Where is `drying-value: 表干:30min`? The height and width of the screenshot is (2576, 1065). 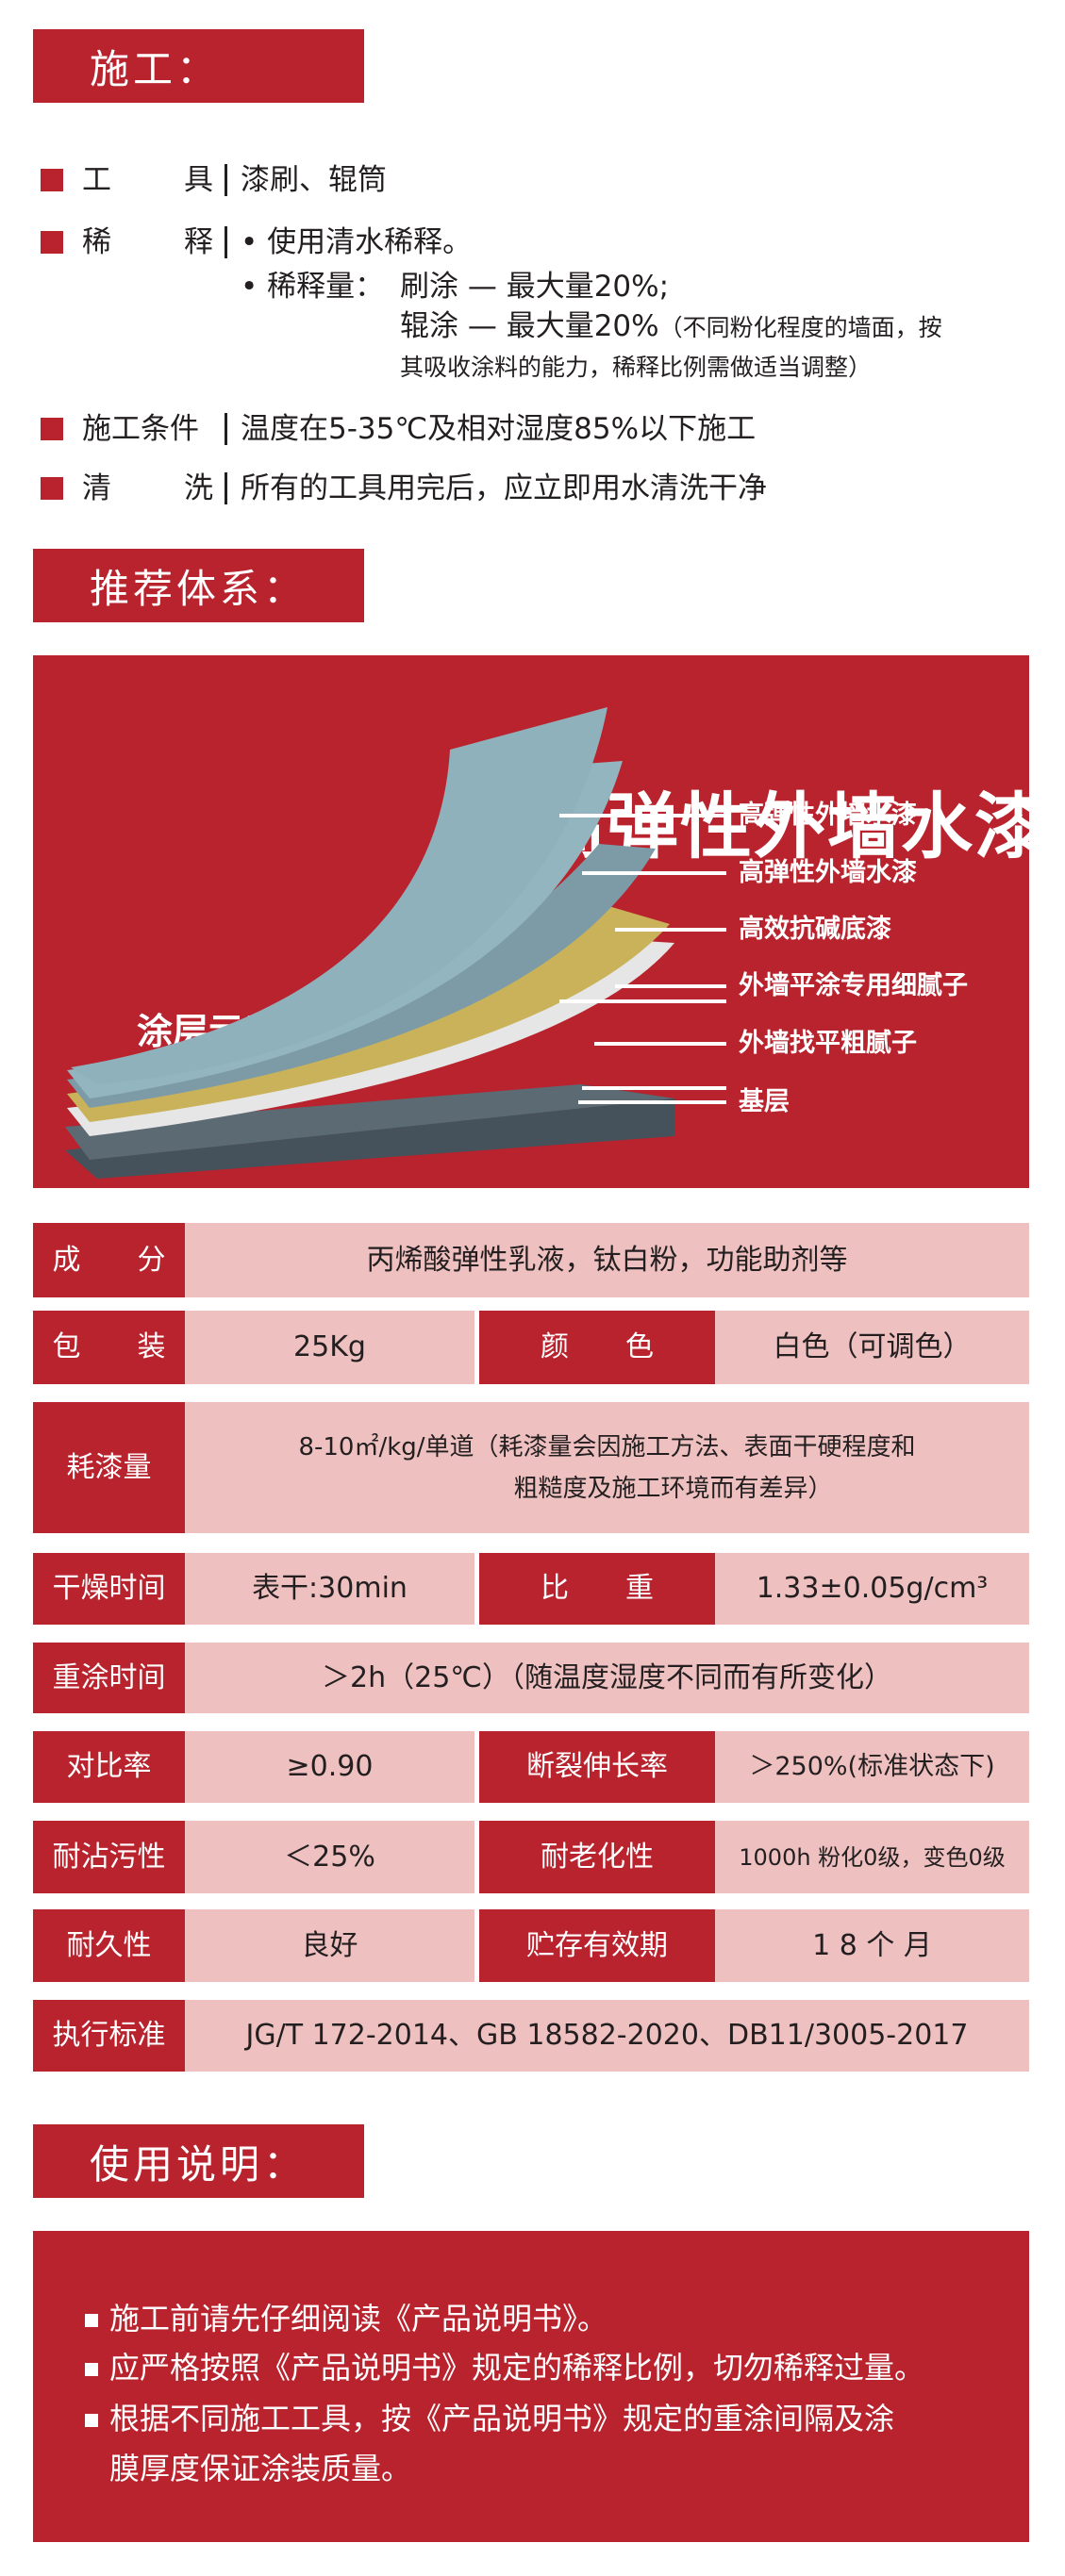 drying-value: 表干:30min is located at coordinates (329, 1589).